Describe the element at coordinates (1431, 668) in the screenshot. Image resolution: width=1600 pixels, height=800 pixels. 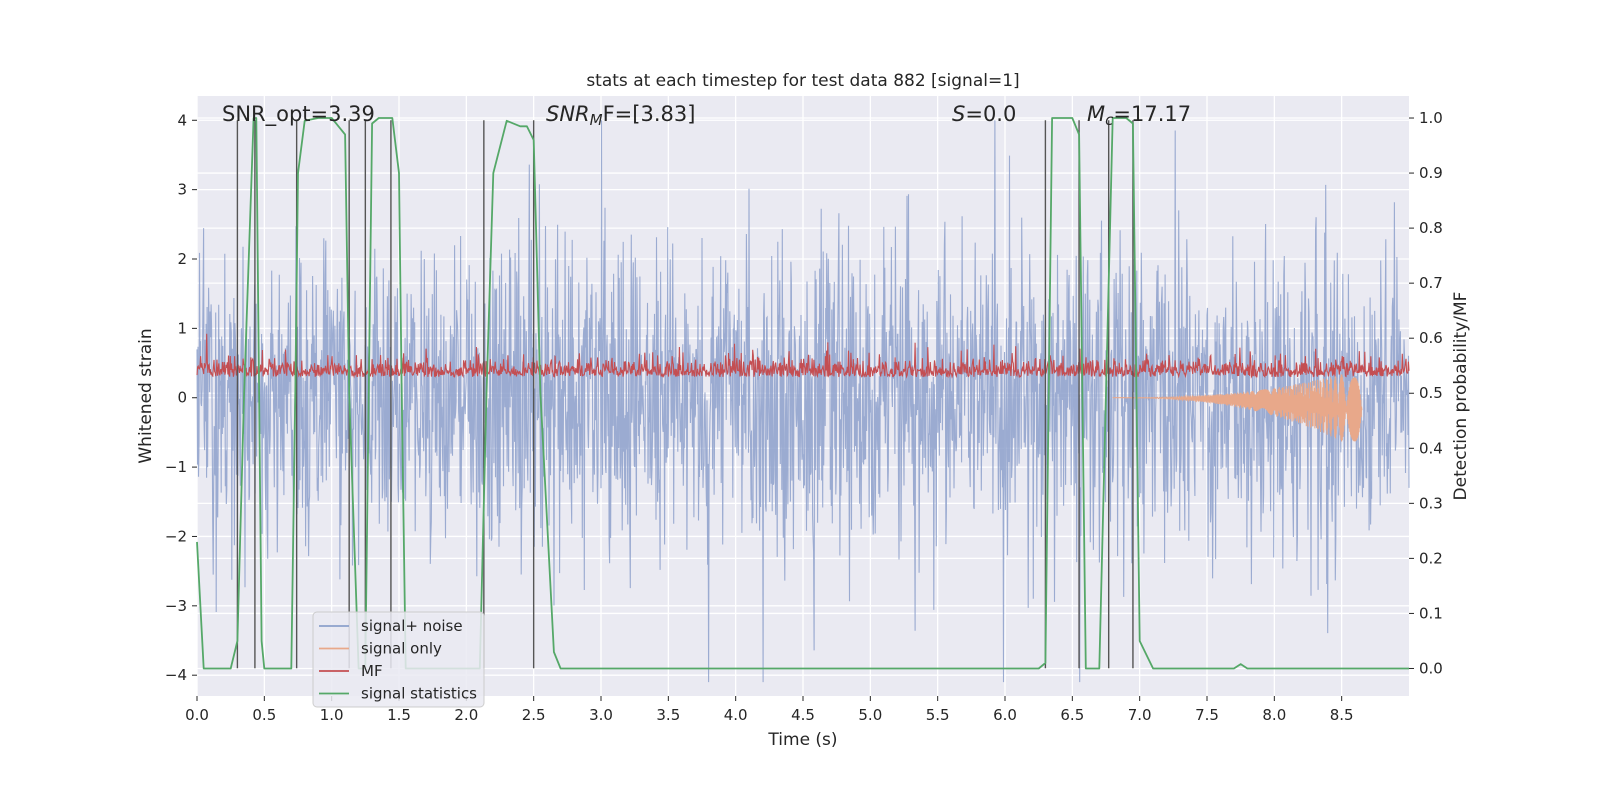
I see `y-right-tick-label: 0.0` at that location.